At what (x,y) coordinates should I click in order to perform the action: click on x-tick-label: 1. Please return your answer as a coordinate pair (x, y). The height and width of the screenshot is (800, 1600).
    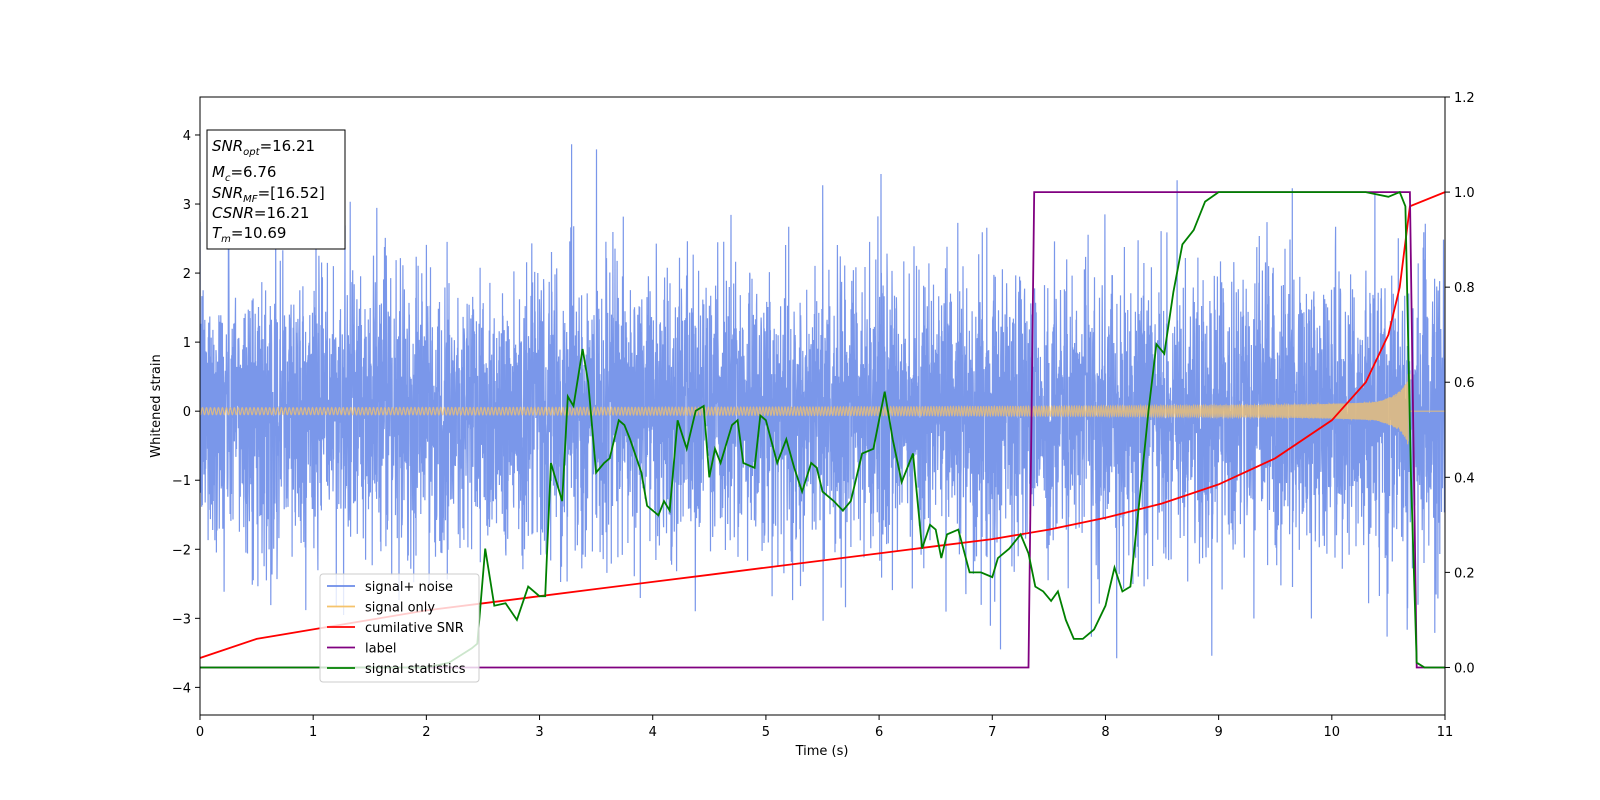
    Looking at the image, I should click on (313, 732).